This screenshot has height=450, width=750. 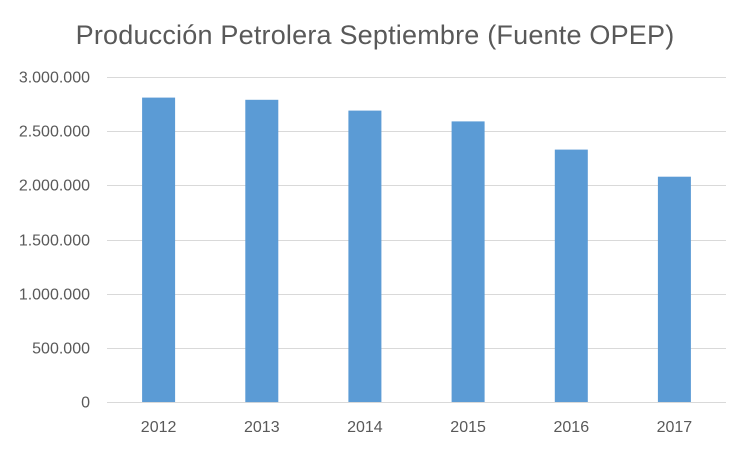 What do you see at coordinates (54, 132) in the screenshot?
I see `y-tick-label: 2.500.000` at bounding box center [54, 132].